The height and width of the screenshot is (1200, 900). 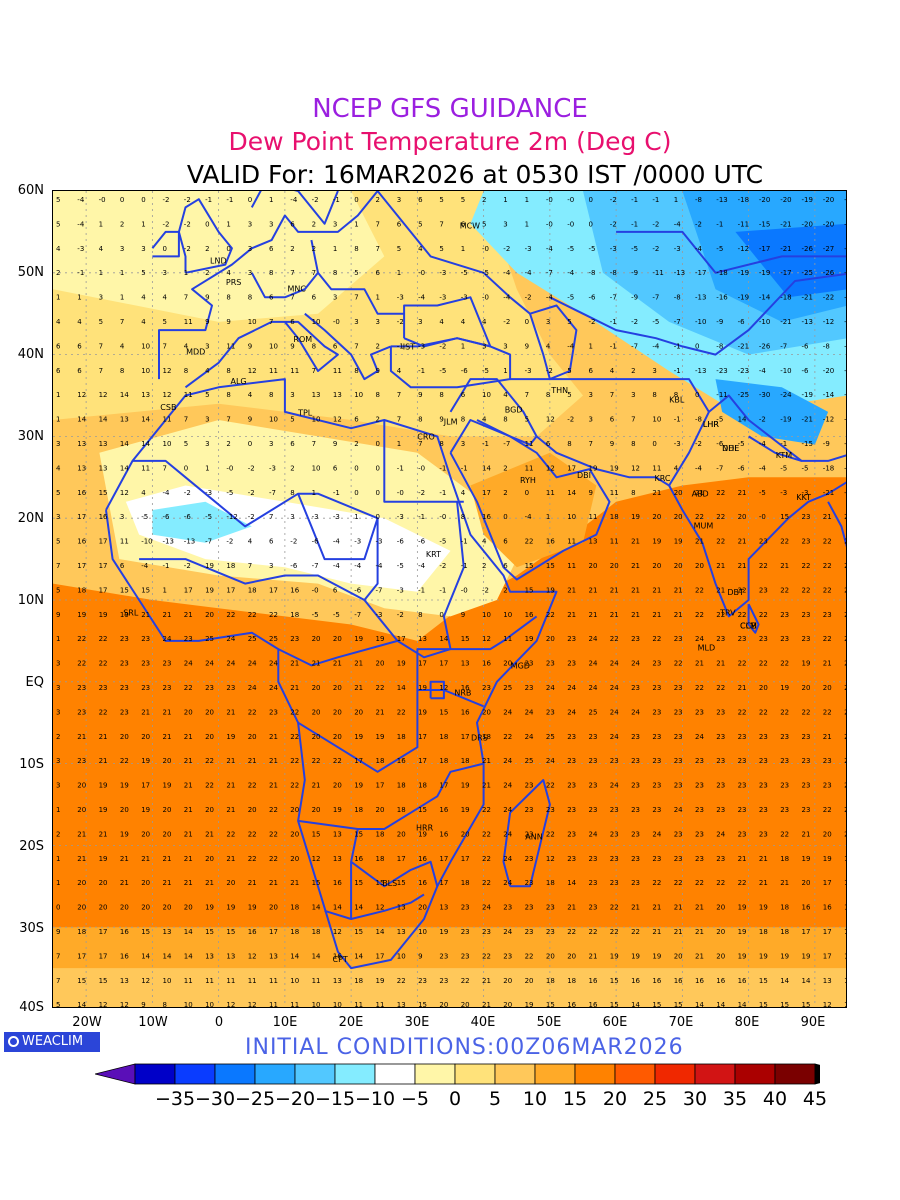 What do you see at coordinates (58, 346) in the screenshot?
I see `grid-value: 6` at bounding box center [58, 346].